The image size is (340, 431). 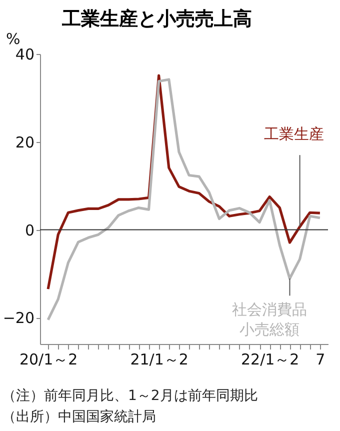 I want to click on y-tick-label: 40, so click(x=24, y=55).